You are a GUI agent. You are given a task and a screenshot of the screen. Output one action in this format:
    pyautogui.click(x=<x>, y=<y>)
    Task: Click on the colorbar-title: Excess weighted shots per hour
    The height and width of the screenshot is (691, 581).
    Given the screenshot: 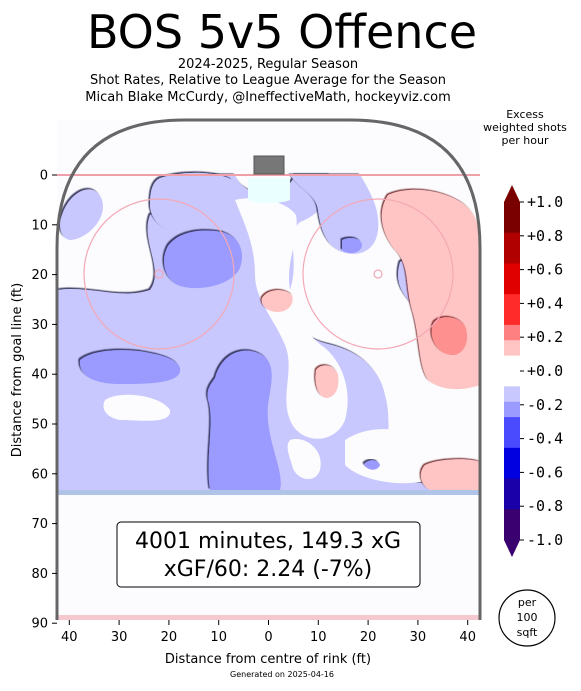 What is the action you would take?
    pyautogui.click(x=525, y=127)
    